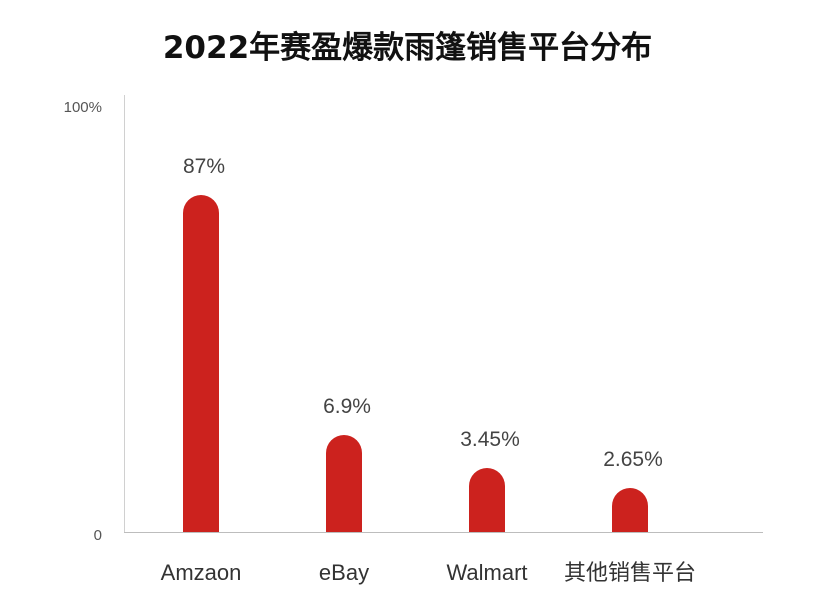  What do you see at coordinates (98, 535) in the screenshot?
I see `y-tick-label: 0` at bounding box center [98, 535].